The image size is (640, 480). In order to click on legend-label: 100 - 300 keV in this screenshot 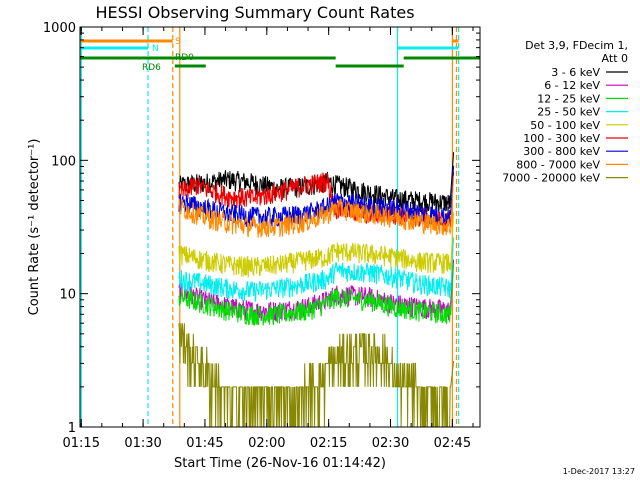, I will do `click(561, 138)`.